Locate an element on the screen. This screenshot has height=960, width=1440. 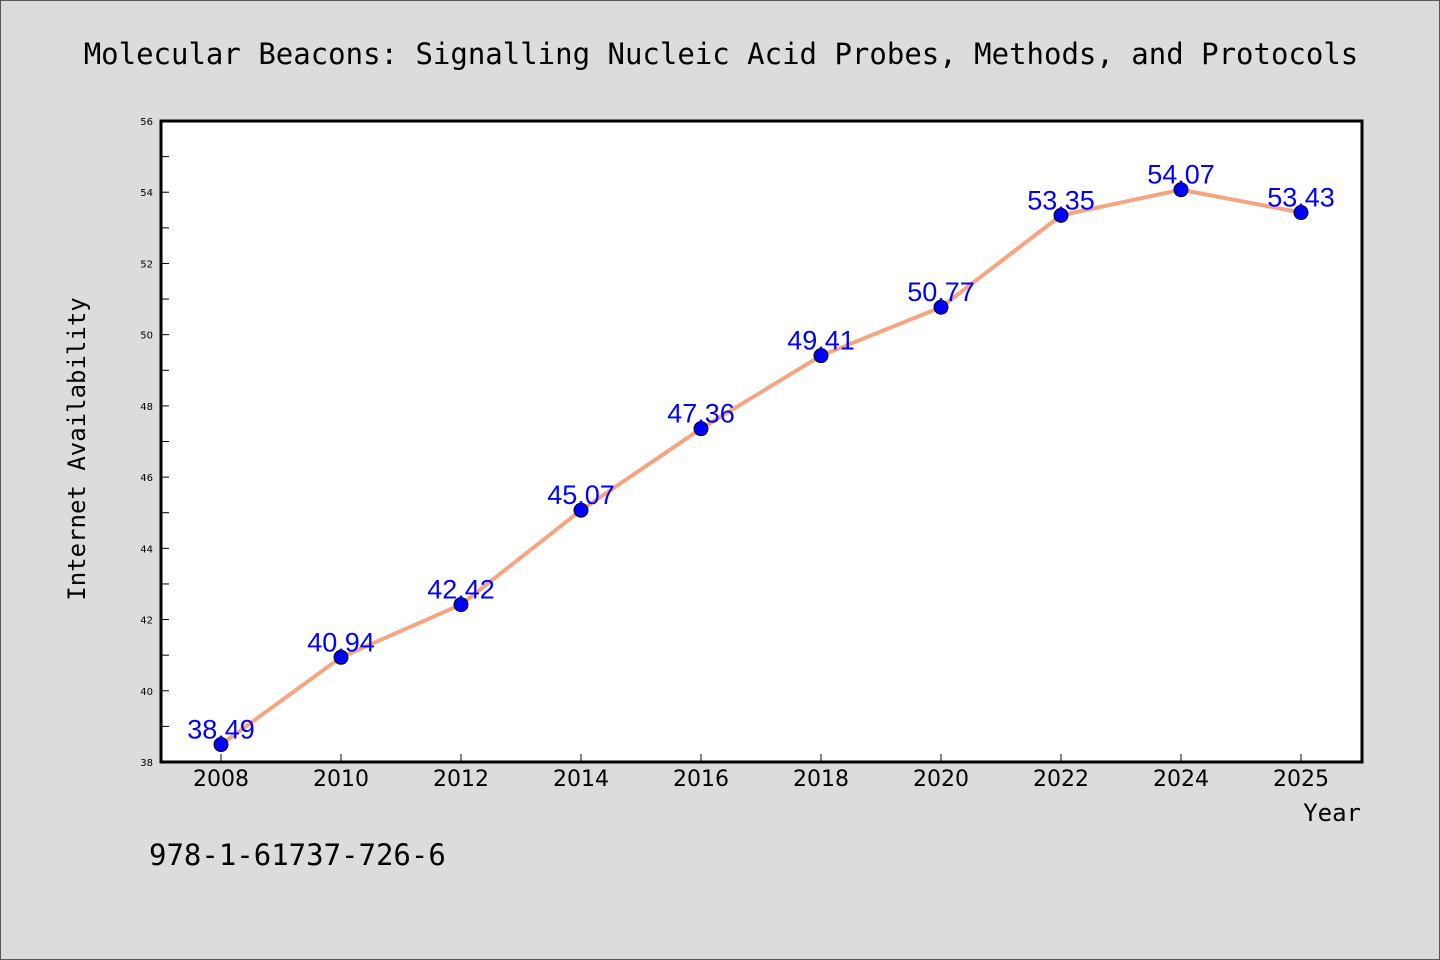
y-tick-label: 38 is located at coordinates (146, 763).